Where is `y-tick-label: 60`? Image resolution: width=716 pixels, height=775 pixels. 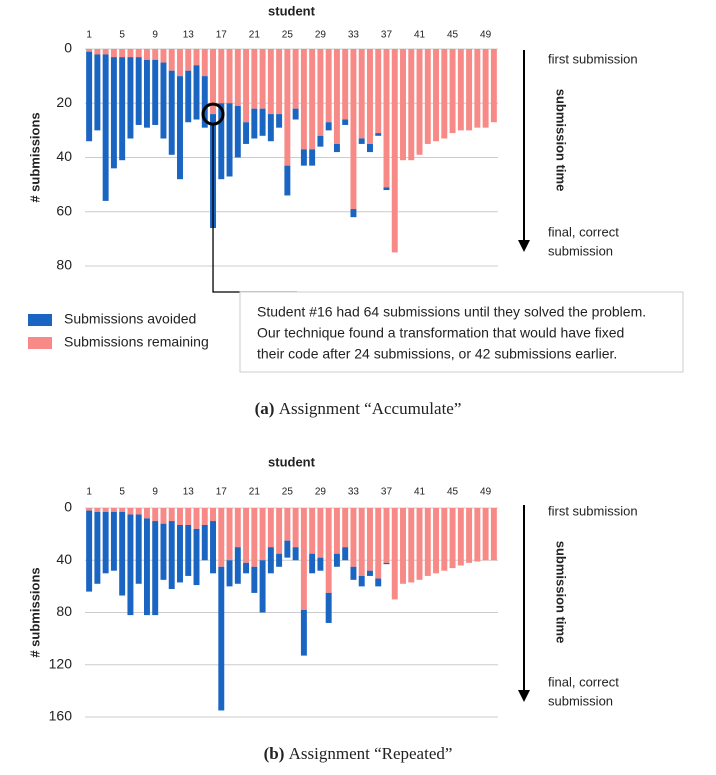 y-tick-label: 60 is located at coordinates (64, 210).